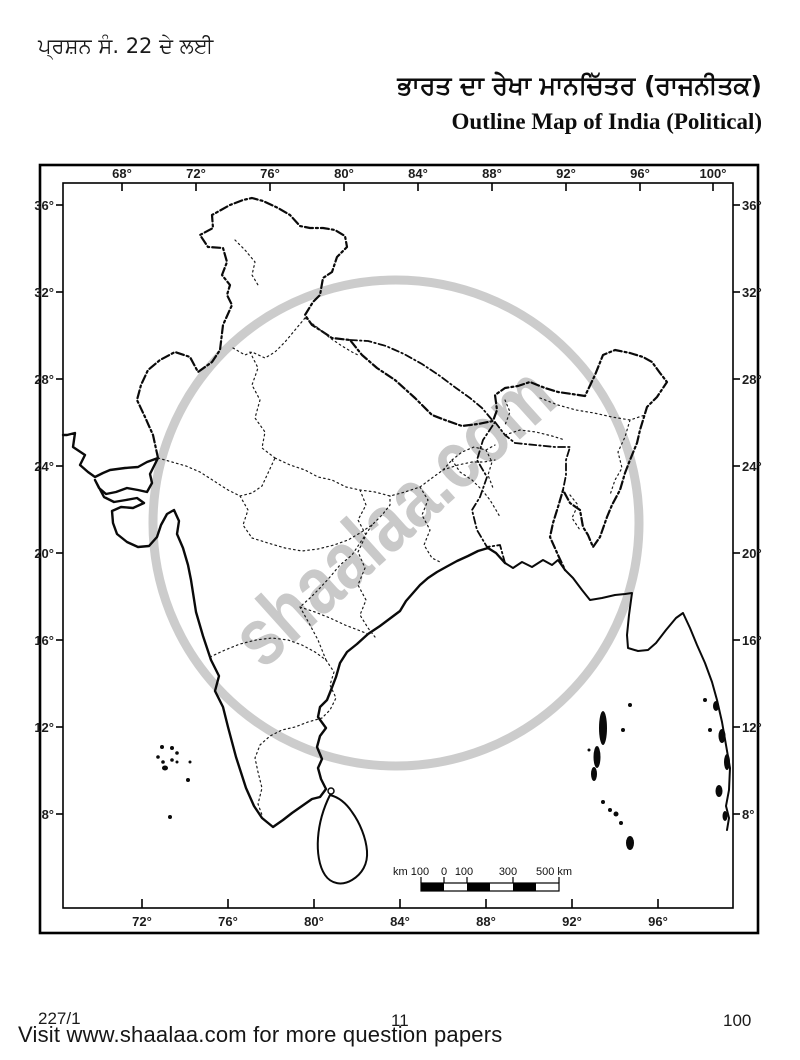 The height and width of the screenshot is (1060, 800). Describe the element at coordinates (44, 379) in the screenshot. I see `lat-label-left: 28°` at that location.